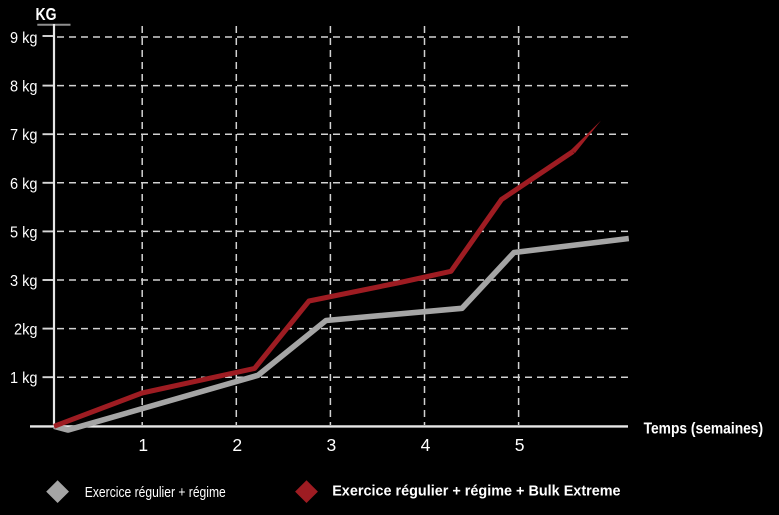 Image resolution: width=779 pixels, height=515 pixels. What do you see at coordinates (24, 184) in the screenshot?
I see `svg-text: 6 kg` at bounding box center [24, 184].